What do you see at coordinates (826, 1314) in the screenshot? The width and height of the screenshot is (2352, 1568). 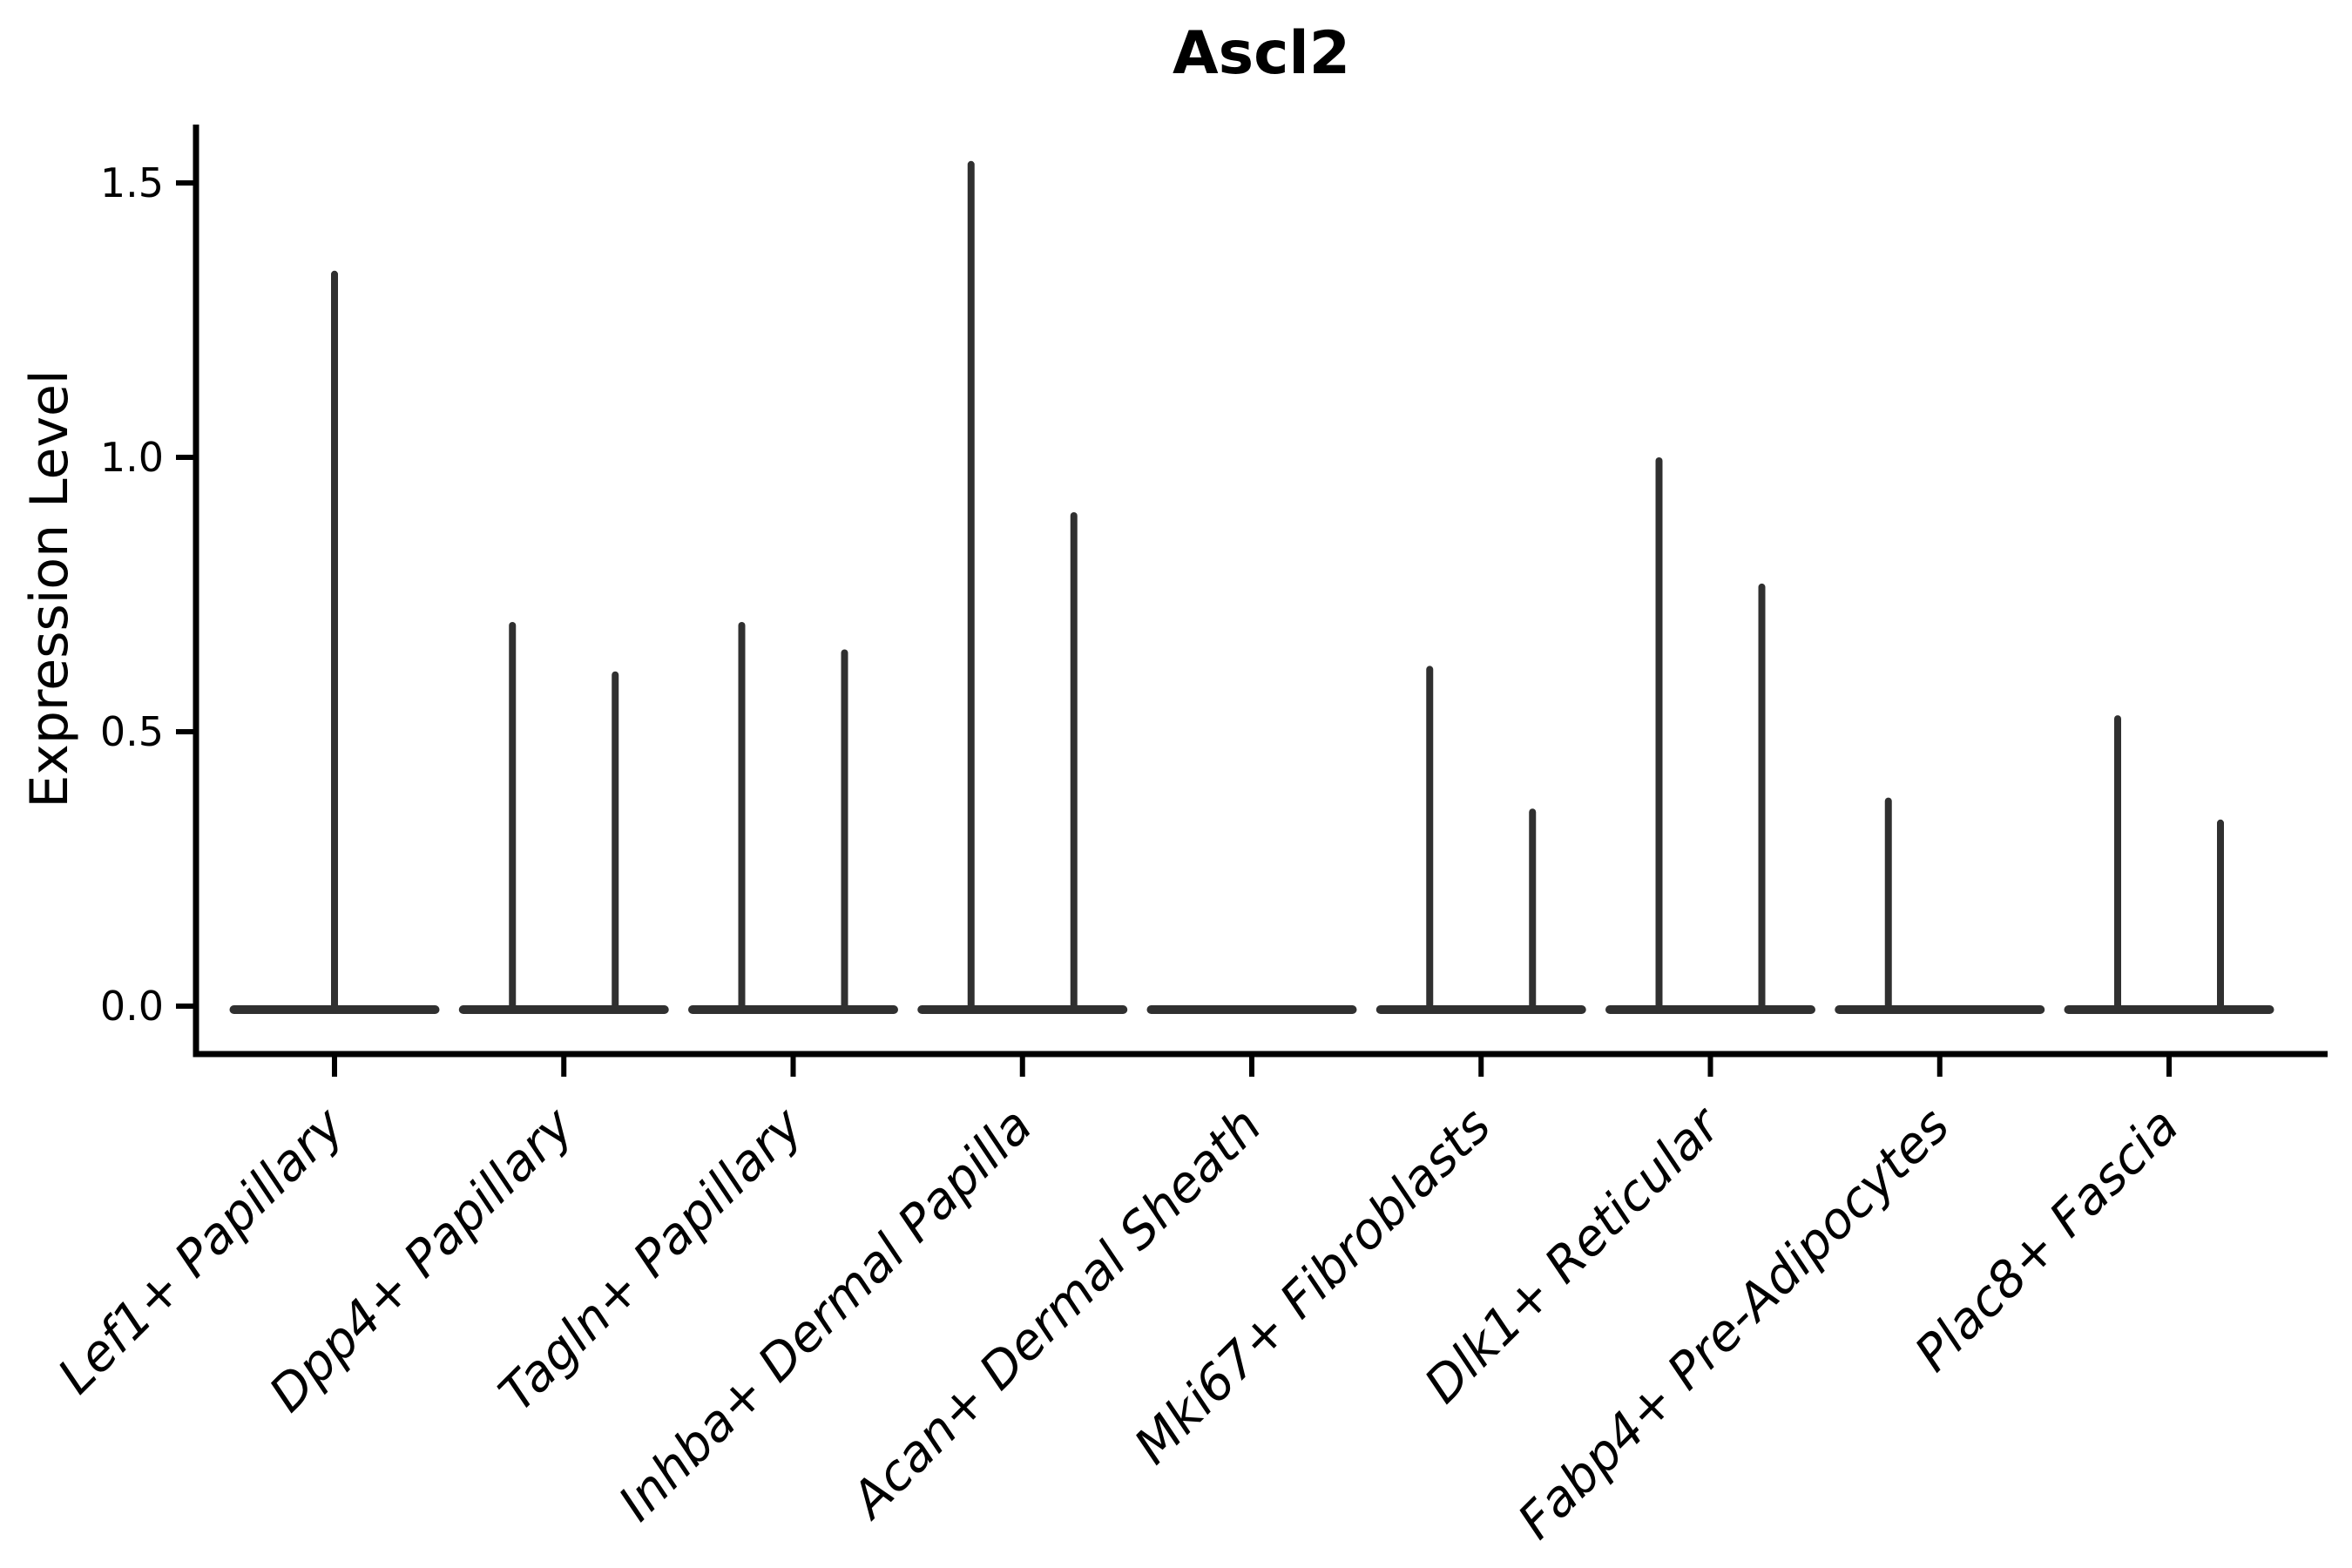 I see `x-tick-label: Inhba+ Dermal Papilla` at bounding box center [826, 1314].